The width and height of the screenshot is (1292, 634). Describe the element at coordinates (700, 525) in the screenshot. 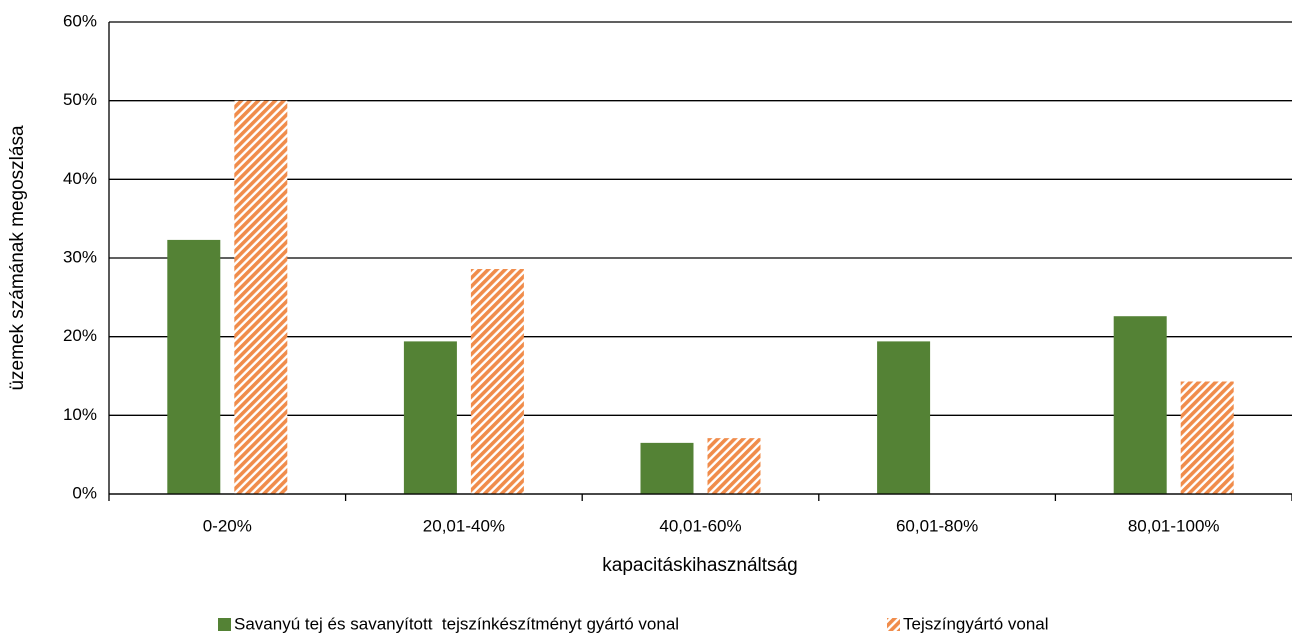

I see `x-tick-label: 40,01-60%` at that location.